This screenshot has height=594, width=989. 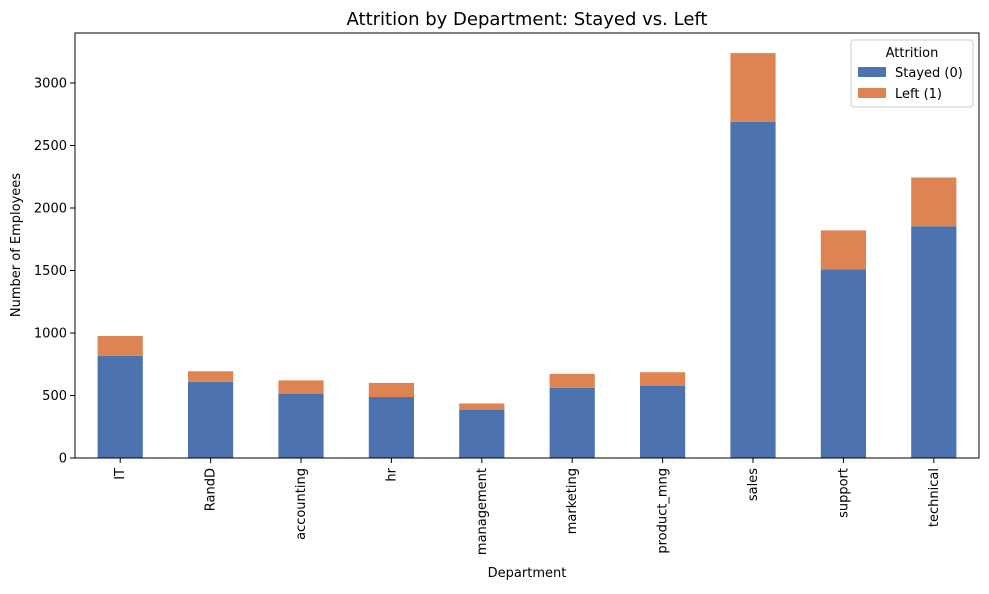 What do you see at coordinates (843, 363) in the screenshot?
I see `bar-stayed-support` at bounding box center [843, 363].